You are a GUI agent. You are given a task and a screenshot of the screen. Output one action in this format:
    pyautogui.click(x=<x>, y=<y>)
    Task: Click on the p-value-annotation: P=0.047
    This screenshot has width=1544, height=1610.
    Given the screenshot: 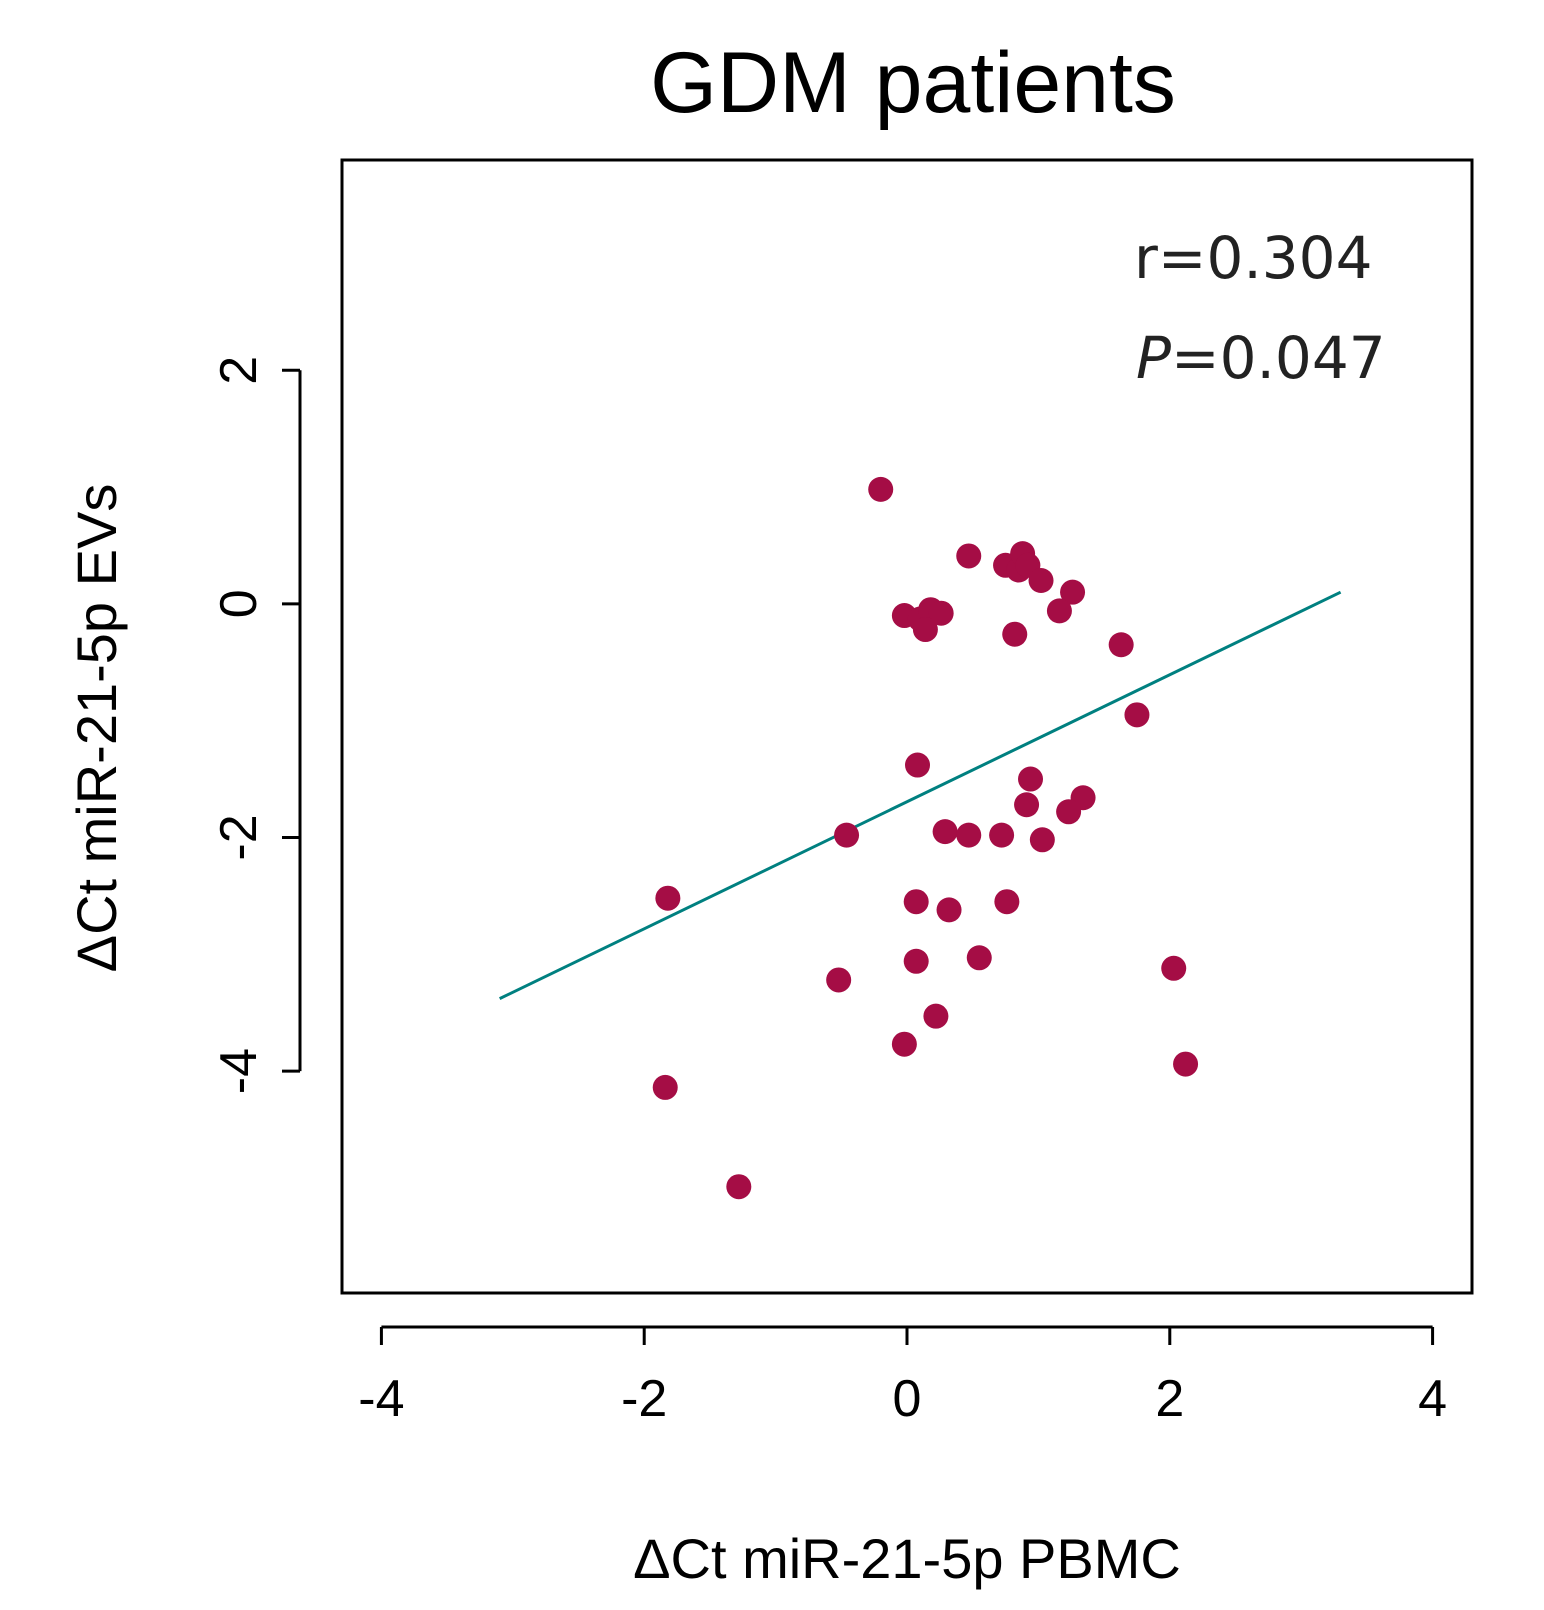 What is the action you would take?
    pyautogui.click(x=1261, y=358)
    